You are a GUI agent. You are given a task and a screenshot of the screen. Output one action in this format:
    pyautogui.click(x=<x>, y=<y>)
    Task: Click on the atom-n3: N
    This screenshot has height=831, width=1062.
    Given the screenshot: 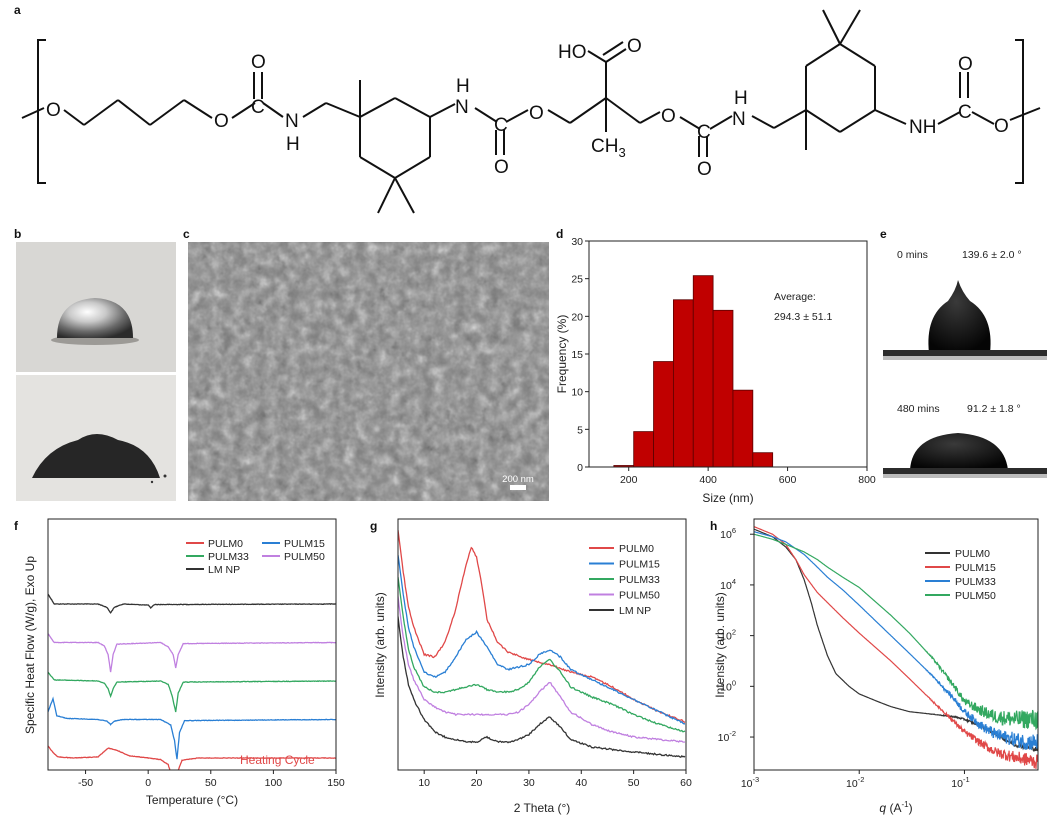 What is the action you would take?
    pyautogui.click(x=739, y=119)
    